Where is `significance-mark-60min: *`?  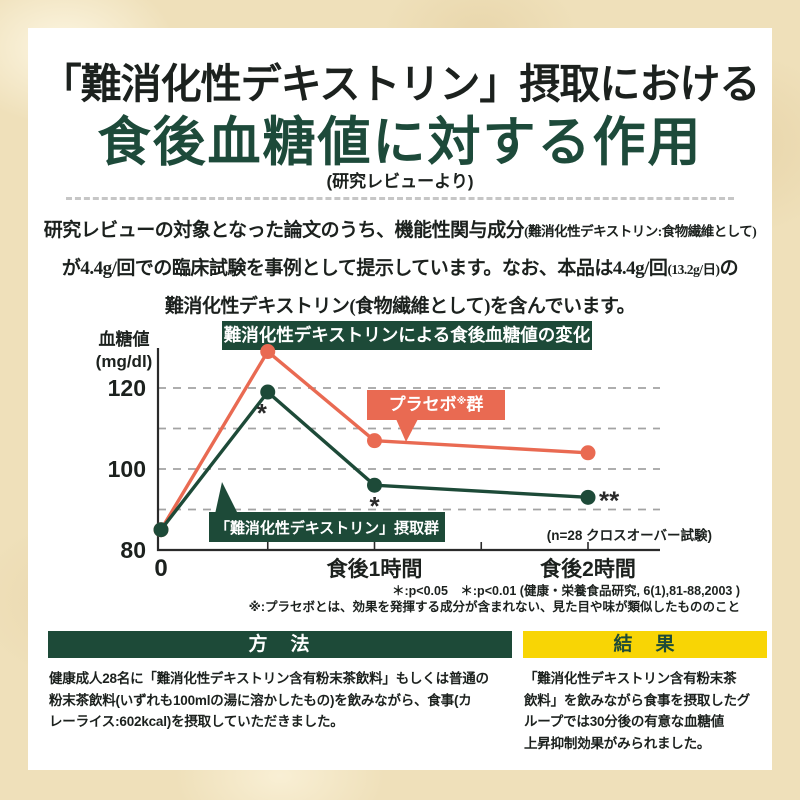
significance-mark-60min: * is located at coordinates (374, 506).